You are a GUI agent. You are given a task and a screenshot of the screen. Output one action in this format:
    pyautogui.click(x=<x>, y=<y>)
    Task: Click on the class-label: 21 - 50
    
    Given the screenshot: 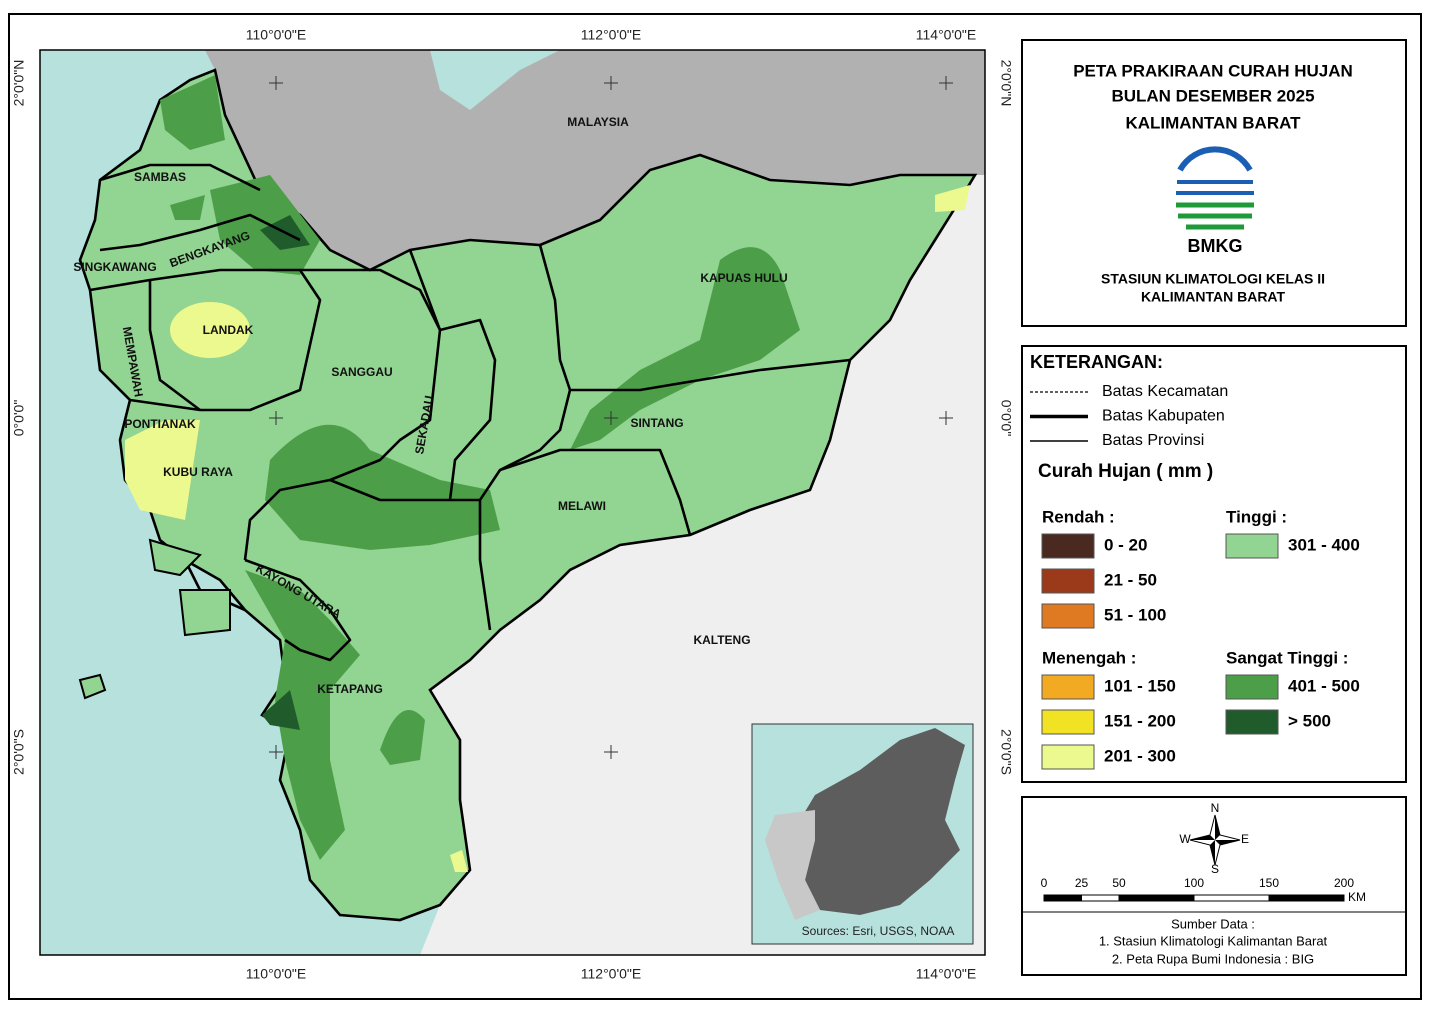 What is the action you would take?
    pyautogui.click(x=1130, y=579)
    